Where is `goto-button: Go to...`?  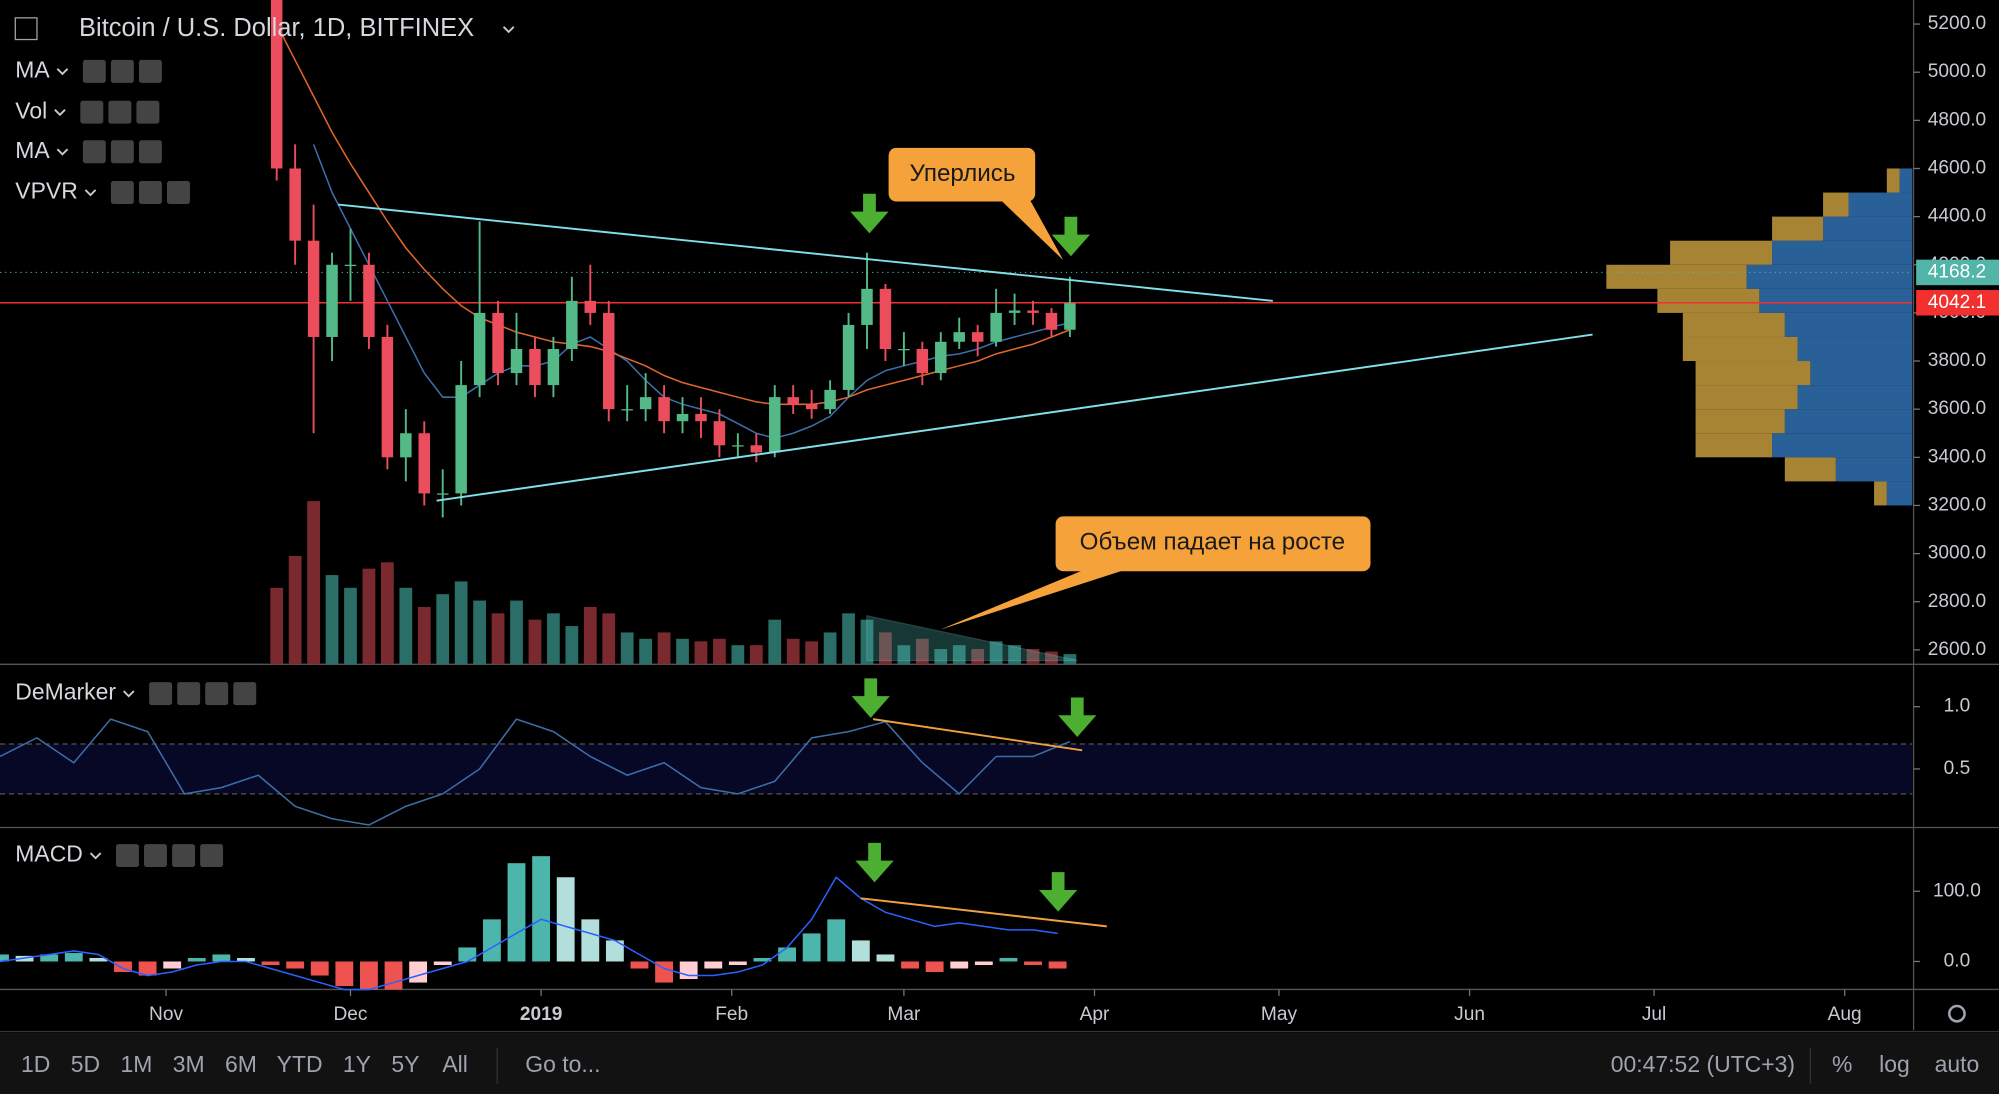
goto-button: Go to... is located at coordinates (562, 1064).